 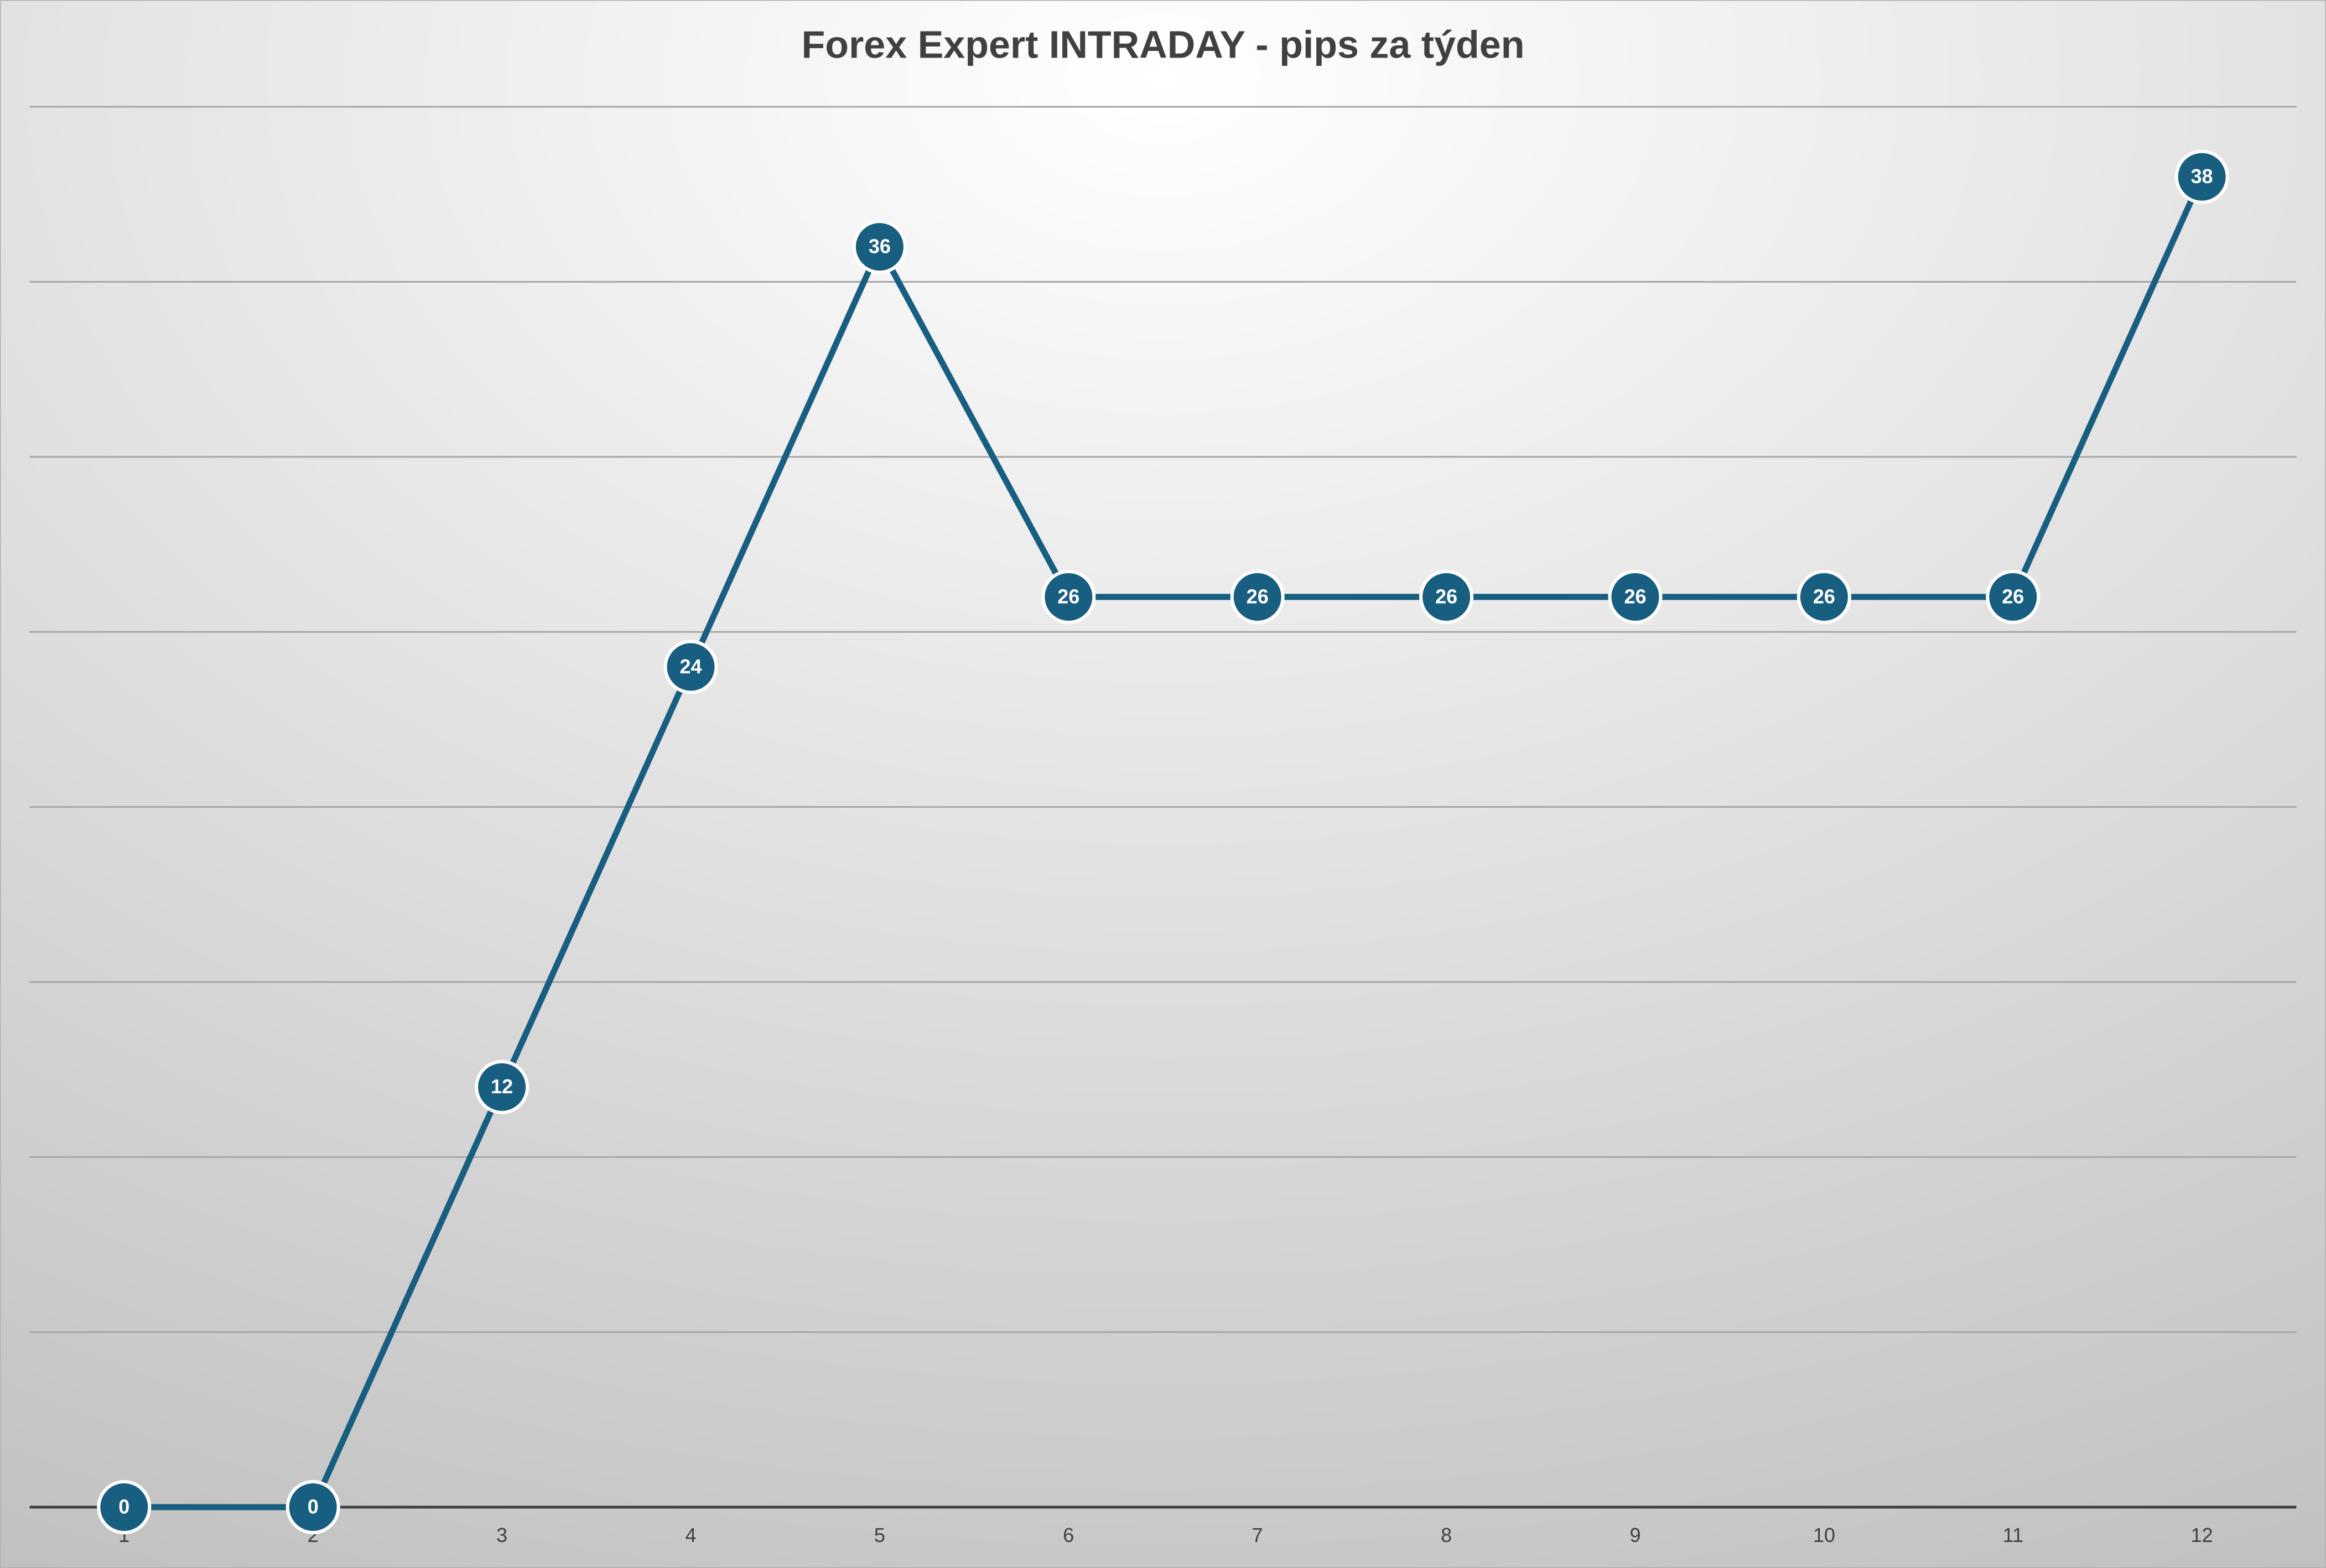 I want to click on x-tick-label: 7, so click(x=1257, y=1535).